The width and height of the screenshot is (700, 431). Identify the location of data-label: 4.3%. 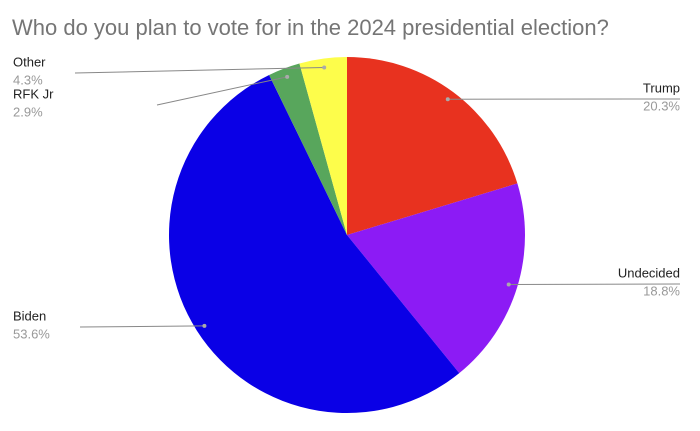
(28, 79).